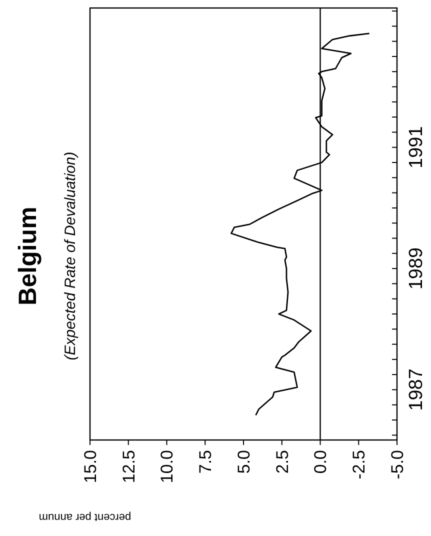  I want to click on x-tick-label: 15.0, so click(90, 467).